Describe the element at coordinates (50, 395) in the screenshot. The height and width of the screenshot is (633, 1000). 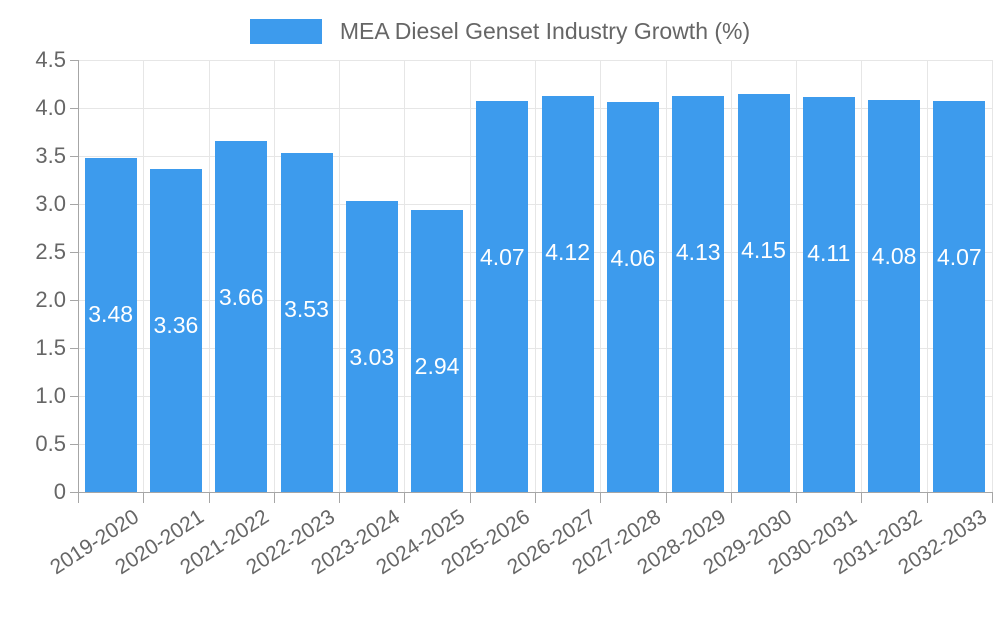
I see `y-axis-tick-label: 1.0` at that location.